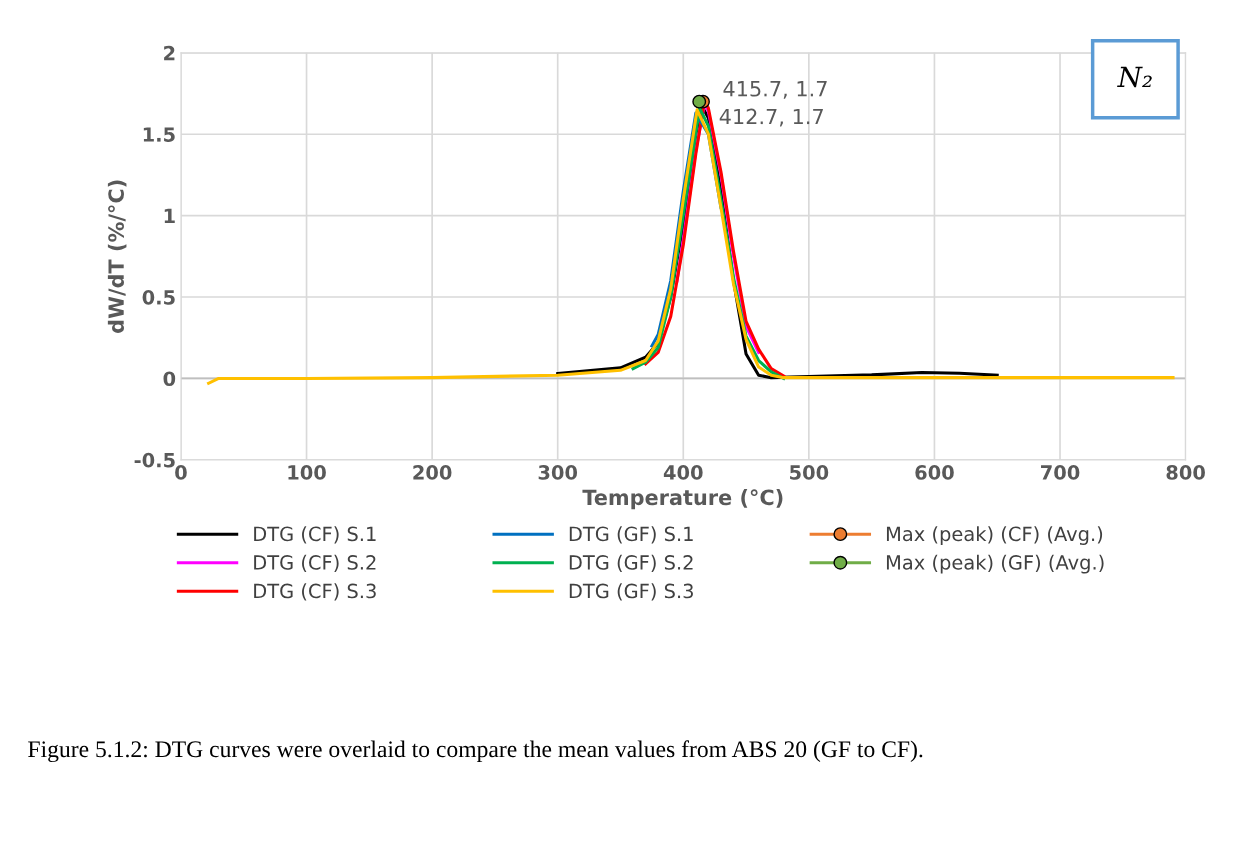  What do you see at coordinates (315, 535) in the screenshot?
I see `legend-label: DTG (CF) S.1` at bounding box center [315, 535].